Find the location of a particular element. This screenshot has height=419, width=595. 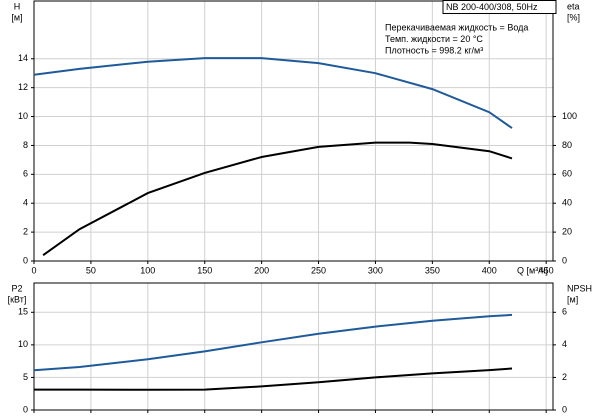

y-tick-label: 6 is located at coordinates (25, 174).